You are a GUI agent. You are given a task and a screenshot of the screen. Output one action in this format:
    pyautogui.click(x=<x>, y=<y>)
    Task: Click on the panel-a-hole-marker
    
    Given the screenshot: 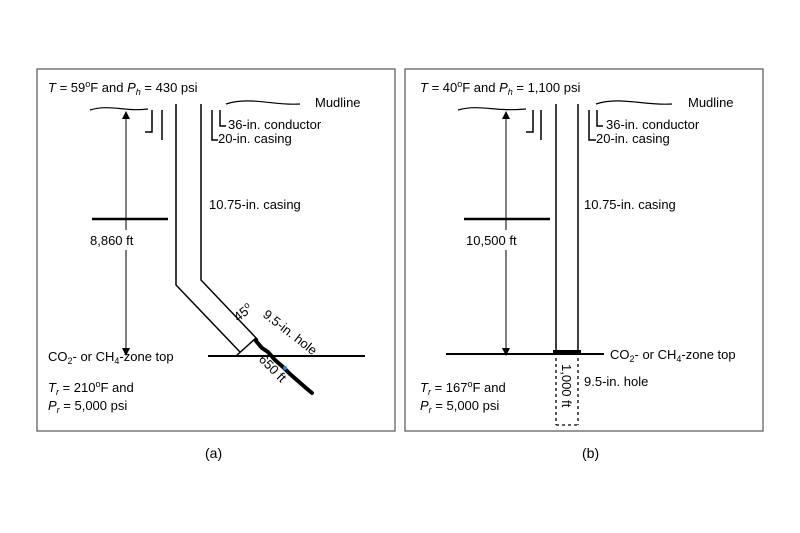 What is the action you would take?
    pyautogui.click(x=285, y=368)
    